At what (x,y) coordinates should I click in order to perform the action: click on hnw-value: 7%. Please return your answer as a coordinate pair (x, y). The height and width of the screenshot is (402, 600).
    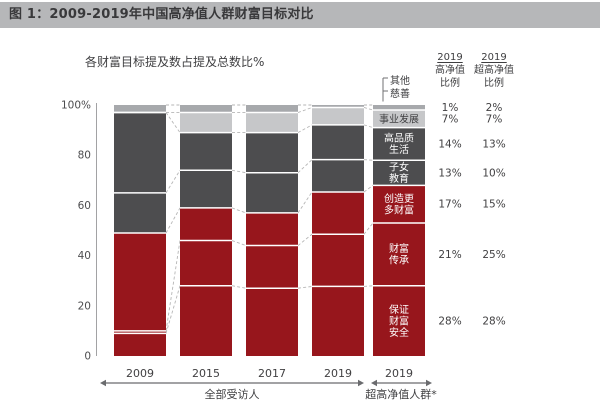
    Looking at the image, I should click on (450, 119).